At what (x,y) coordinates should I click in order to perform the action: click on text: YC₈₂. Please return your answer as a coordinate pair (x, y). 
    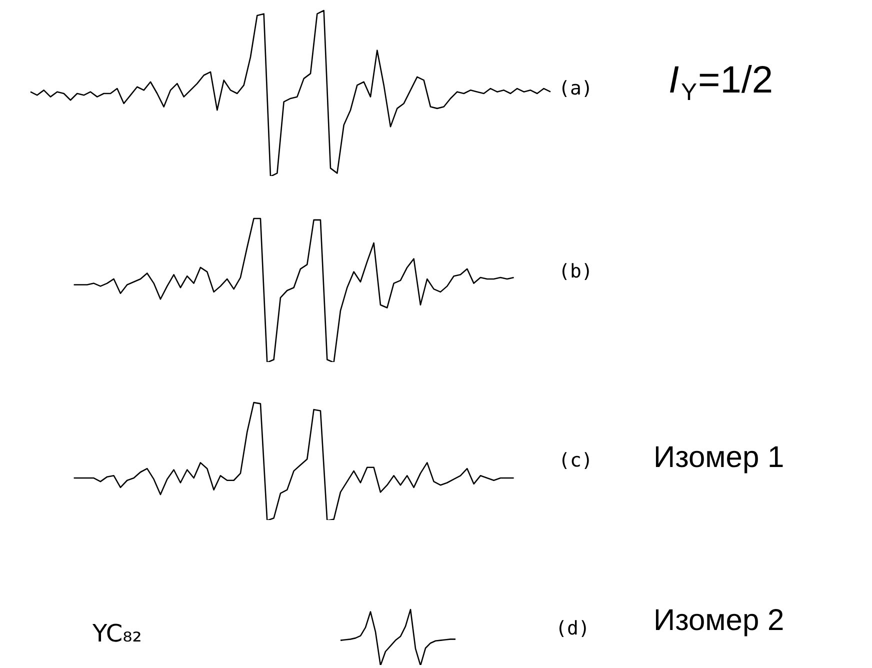
    Looking at the image, I should click on (117, 634).